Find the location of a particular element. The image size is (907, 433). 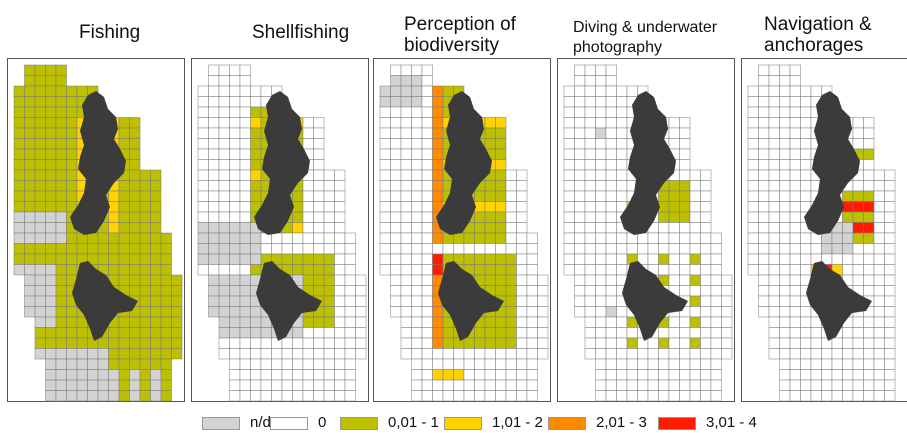

panel-title-biodiversity: Perception of biodiversity is located at coordinates (460, 35).